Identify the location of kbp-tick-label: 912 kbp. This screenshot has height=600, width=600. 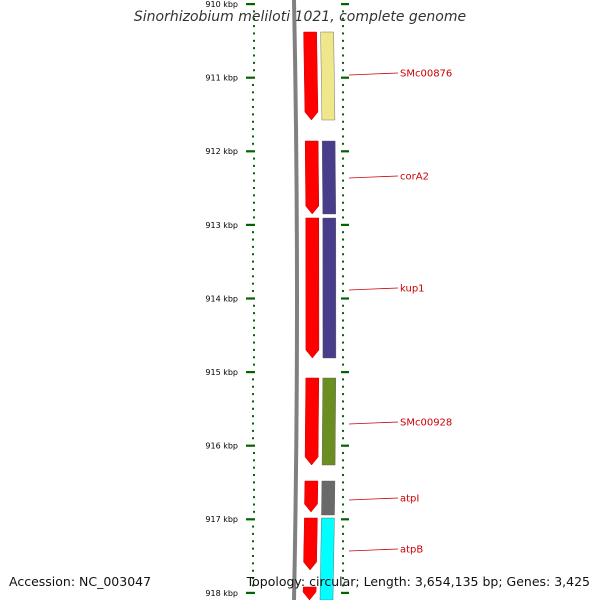
(221, 151).